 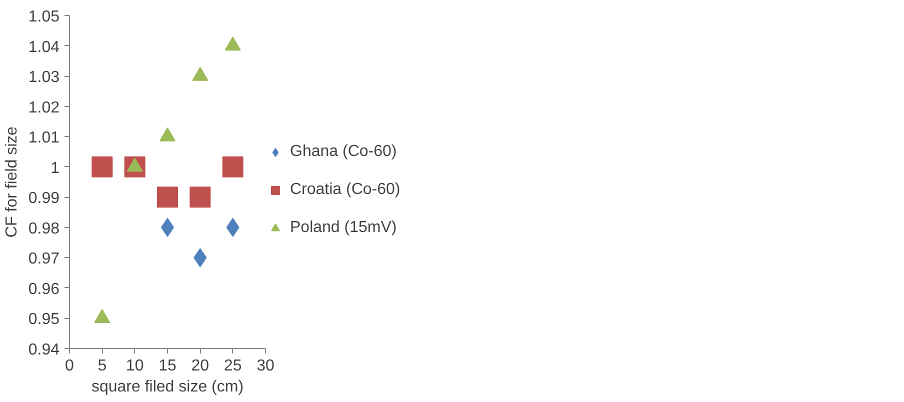 What do you see at coordinates (135, 366) in the screenshot?
I see `x-tick-label: 10` at bounding box center [135, 366].